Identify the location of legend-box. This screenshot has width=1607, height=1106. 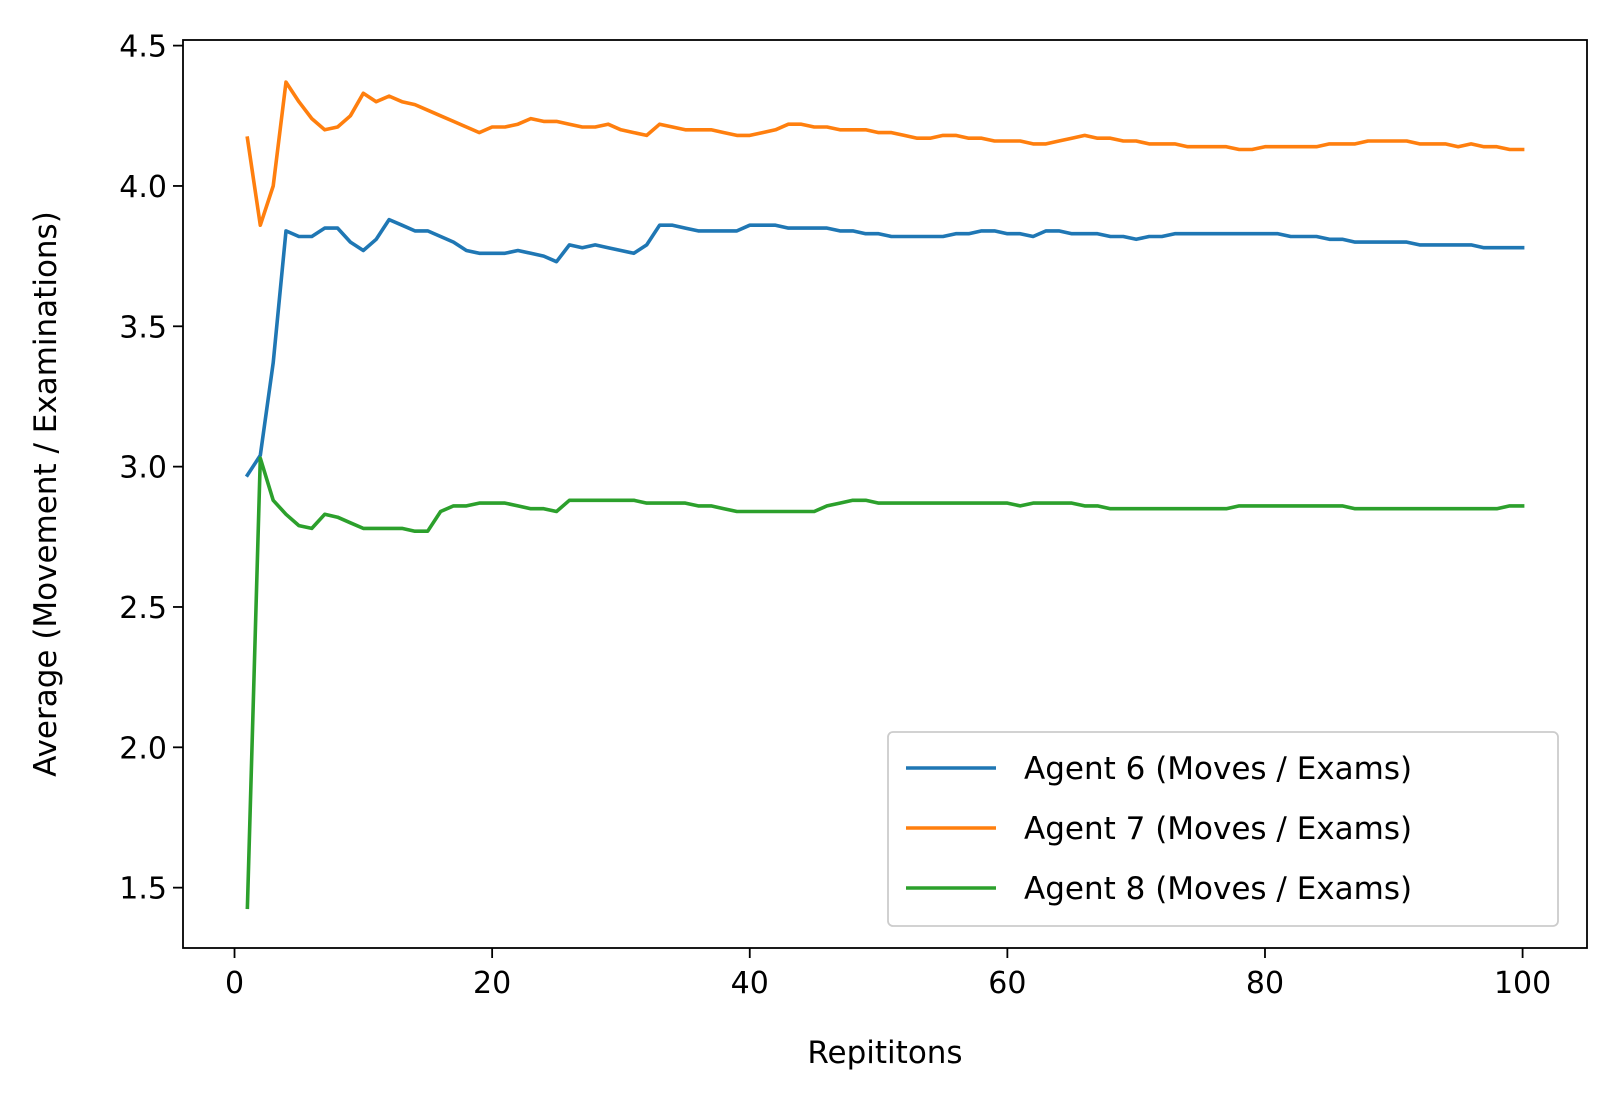
(1223, 829).